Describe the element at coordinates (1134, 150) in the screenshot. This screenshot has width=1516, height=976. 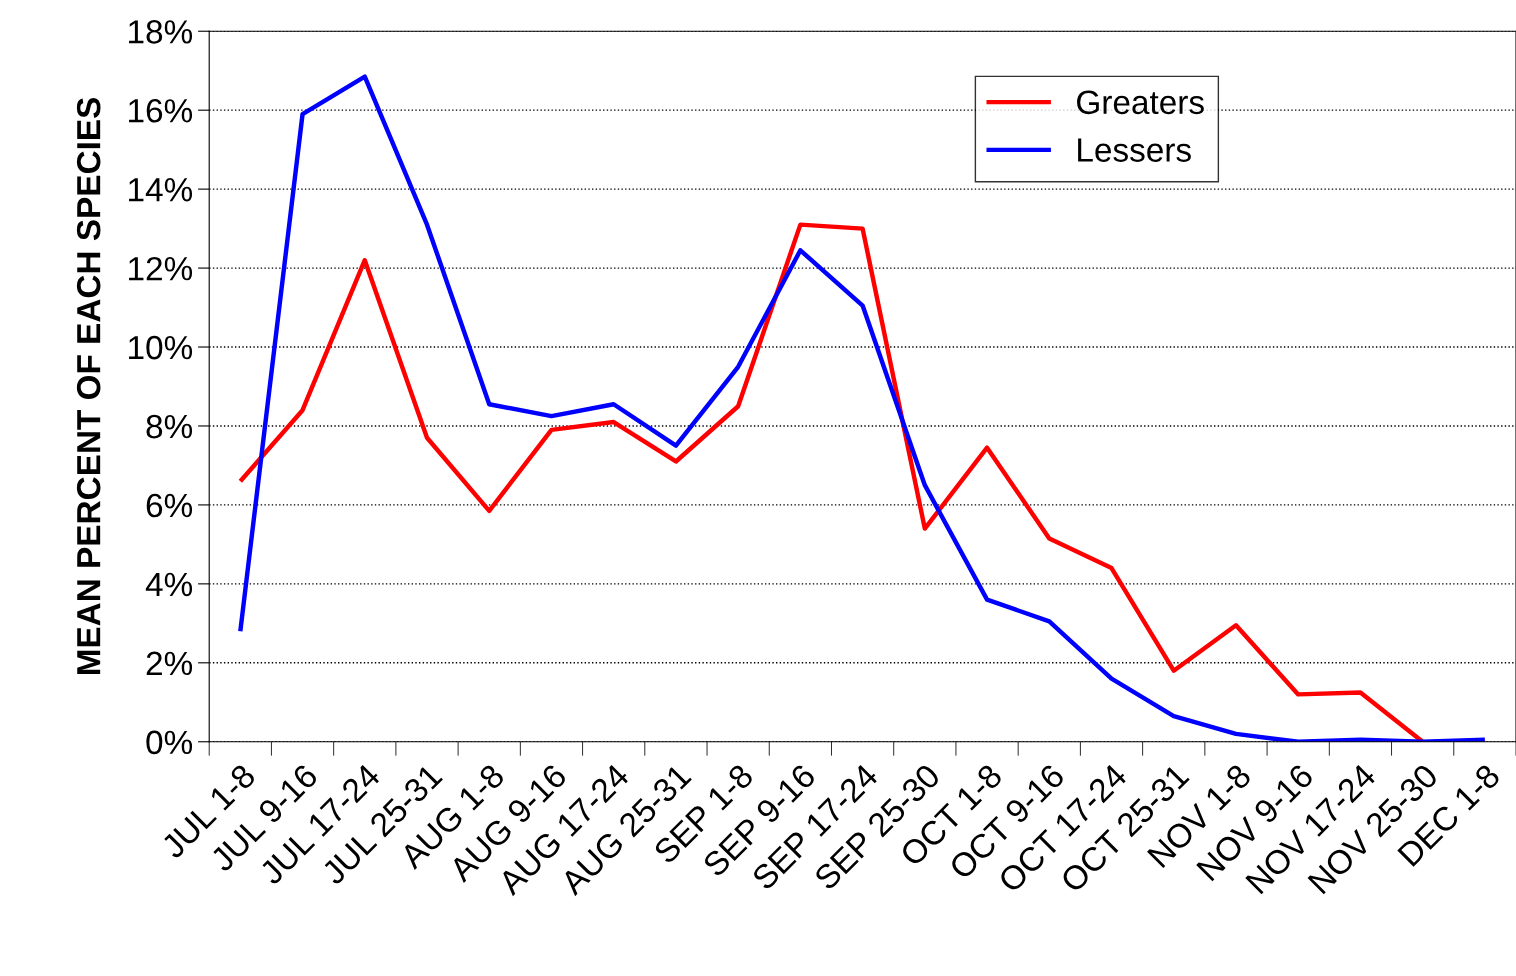
I see `legend-label: Lessers` at that location.